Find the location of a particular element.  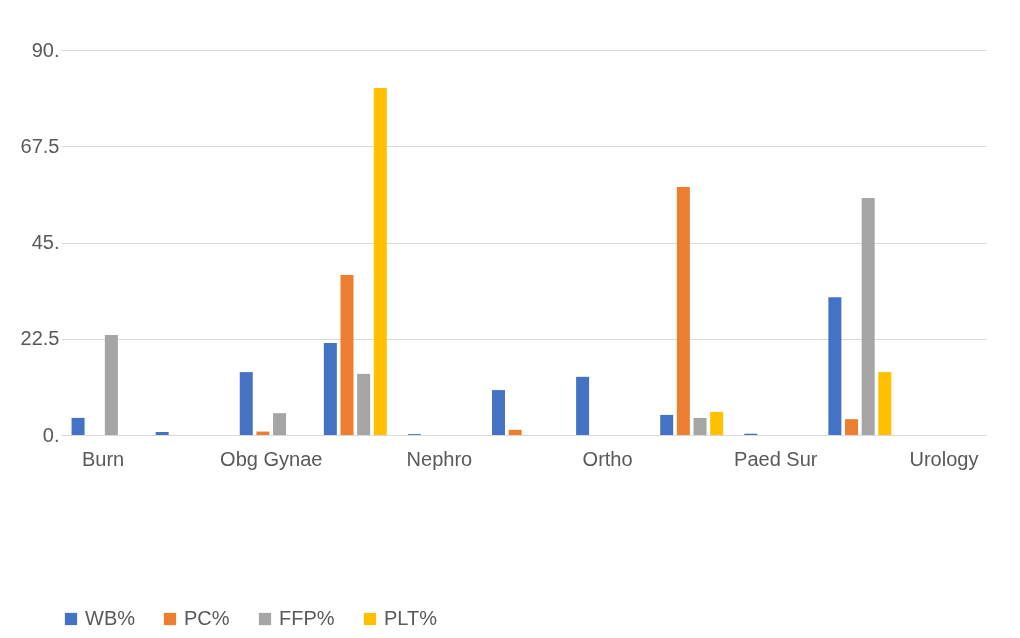

y-tick-label: 0. is located at coordinates (51, 434).